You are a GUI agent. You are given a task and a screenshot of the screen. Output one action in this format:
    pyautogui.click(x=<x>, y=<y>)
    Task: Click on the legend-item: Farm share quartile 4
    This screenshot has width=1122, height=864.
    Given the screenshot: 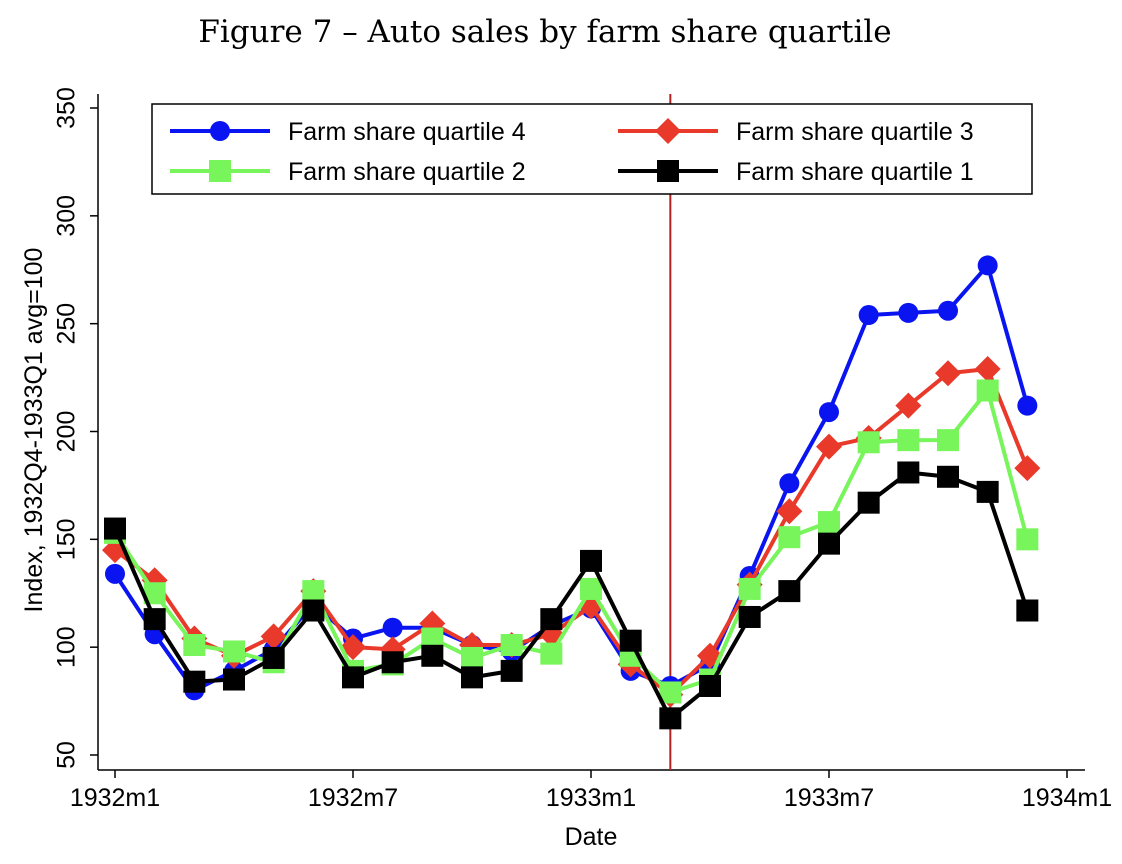 What is the action you would take?
    pyautogui.click(x=348, y=132)
    